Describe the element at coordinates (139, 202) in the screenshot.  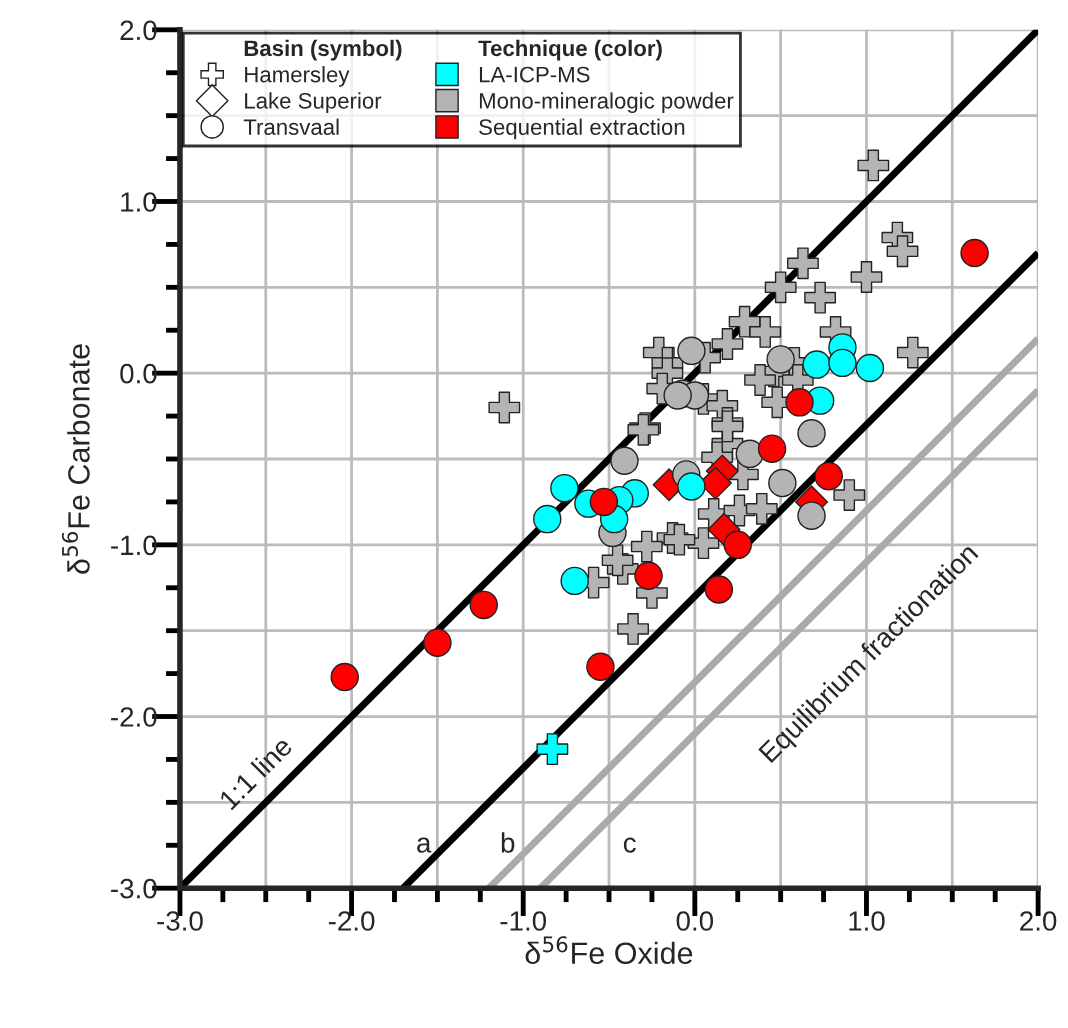
I see `y-tick-label: 1.0` at that location.